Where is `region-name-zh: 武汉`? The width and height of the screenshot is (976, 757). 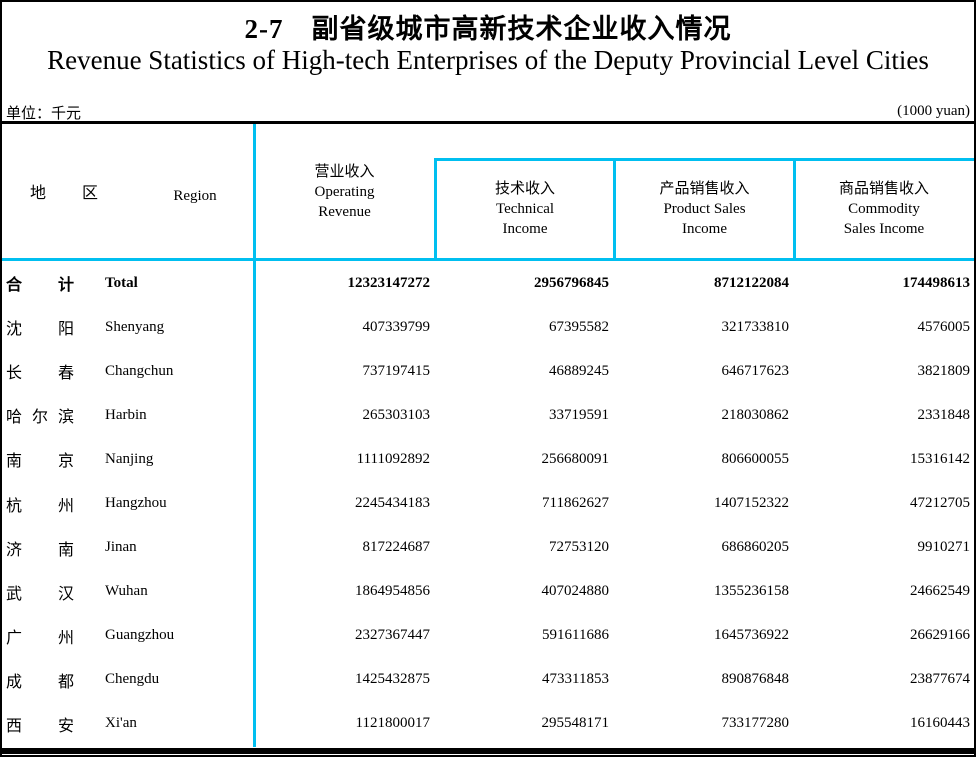
region-name-zh: 武汉 is located at coordinates (40, 594).